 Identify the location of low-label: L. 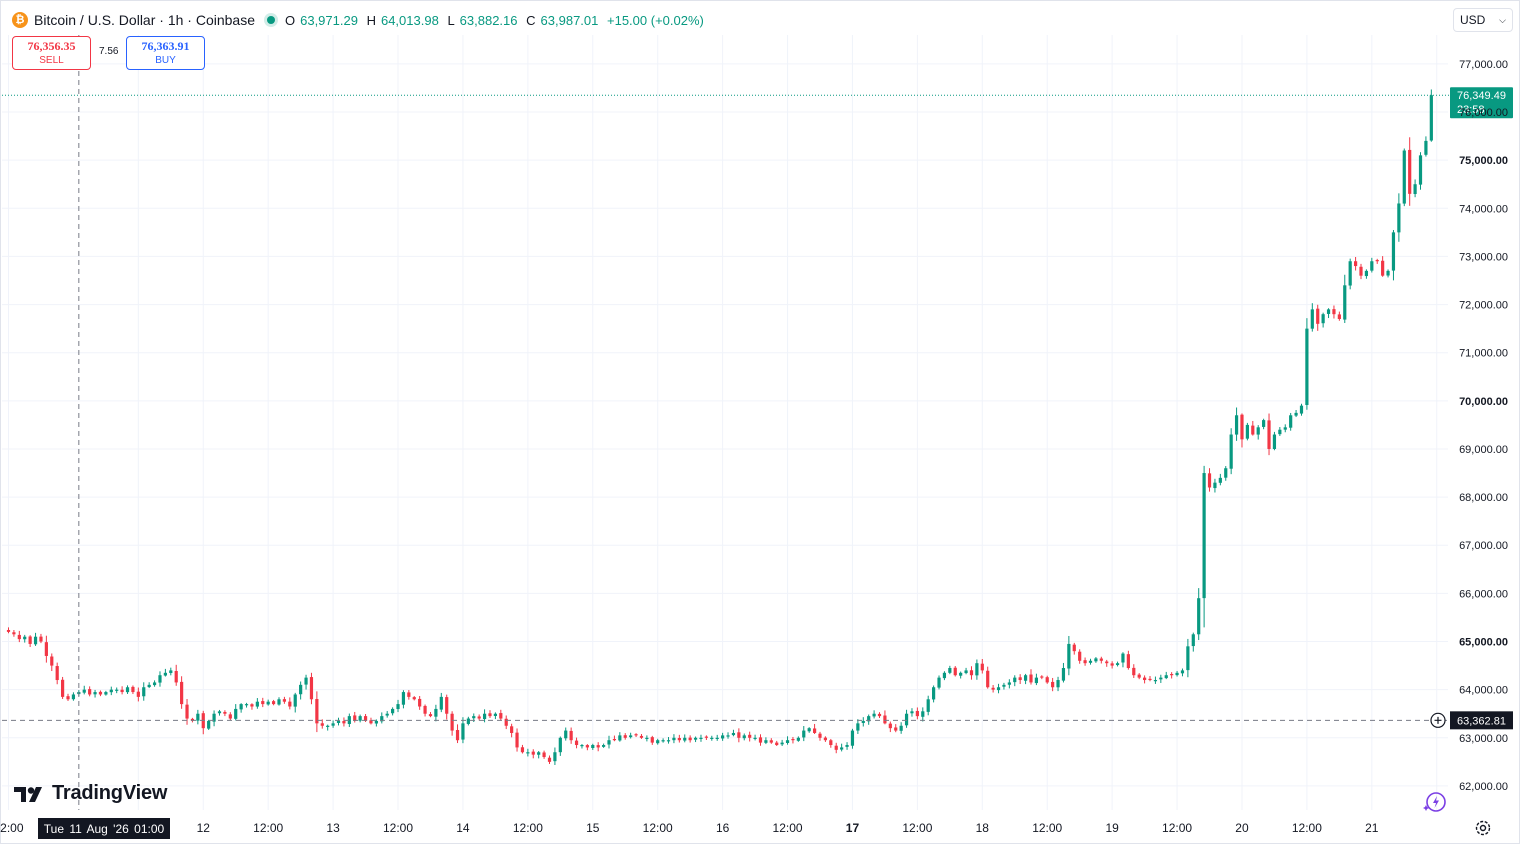
(451, 20).